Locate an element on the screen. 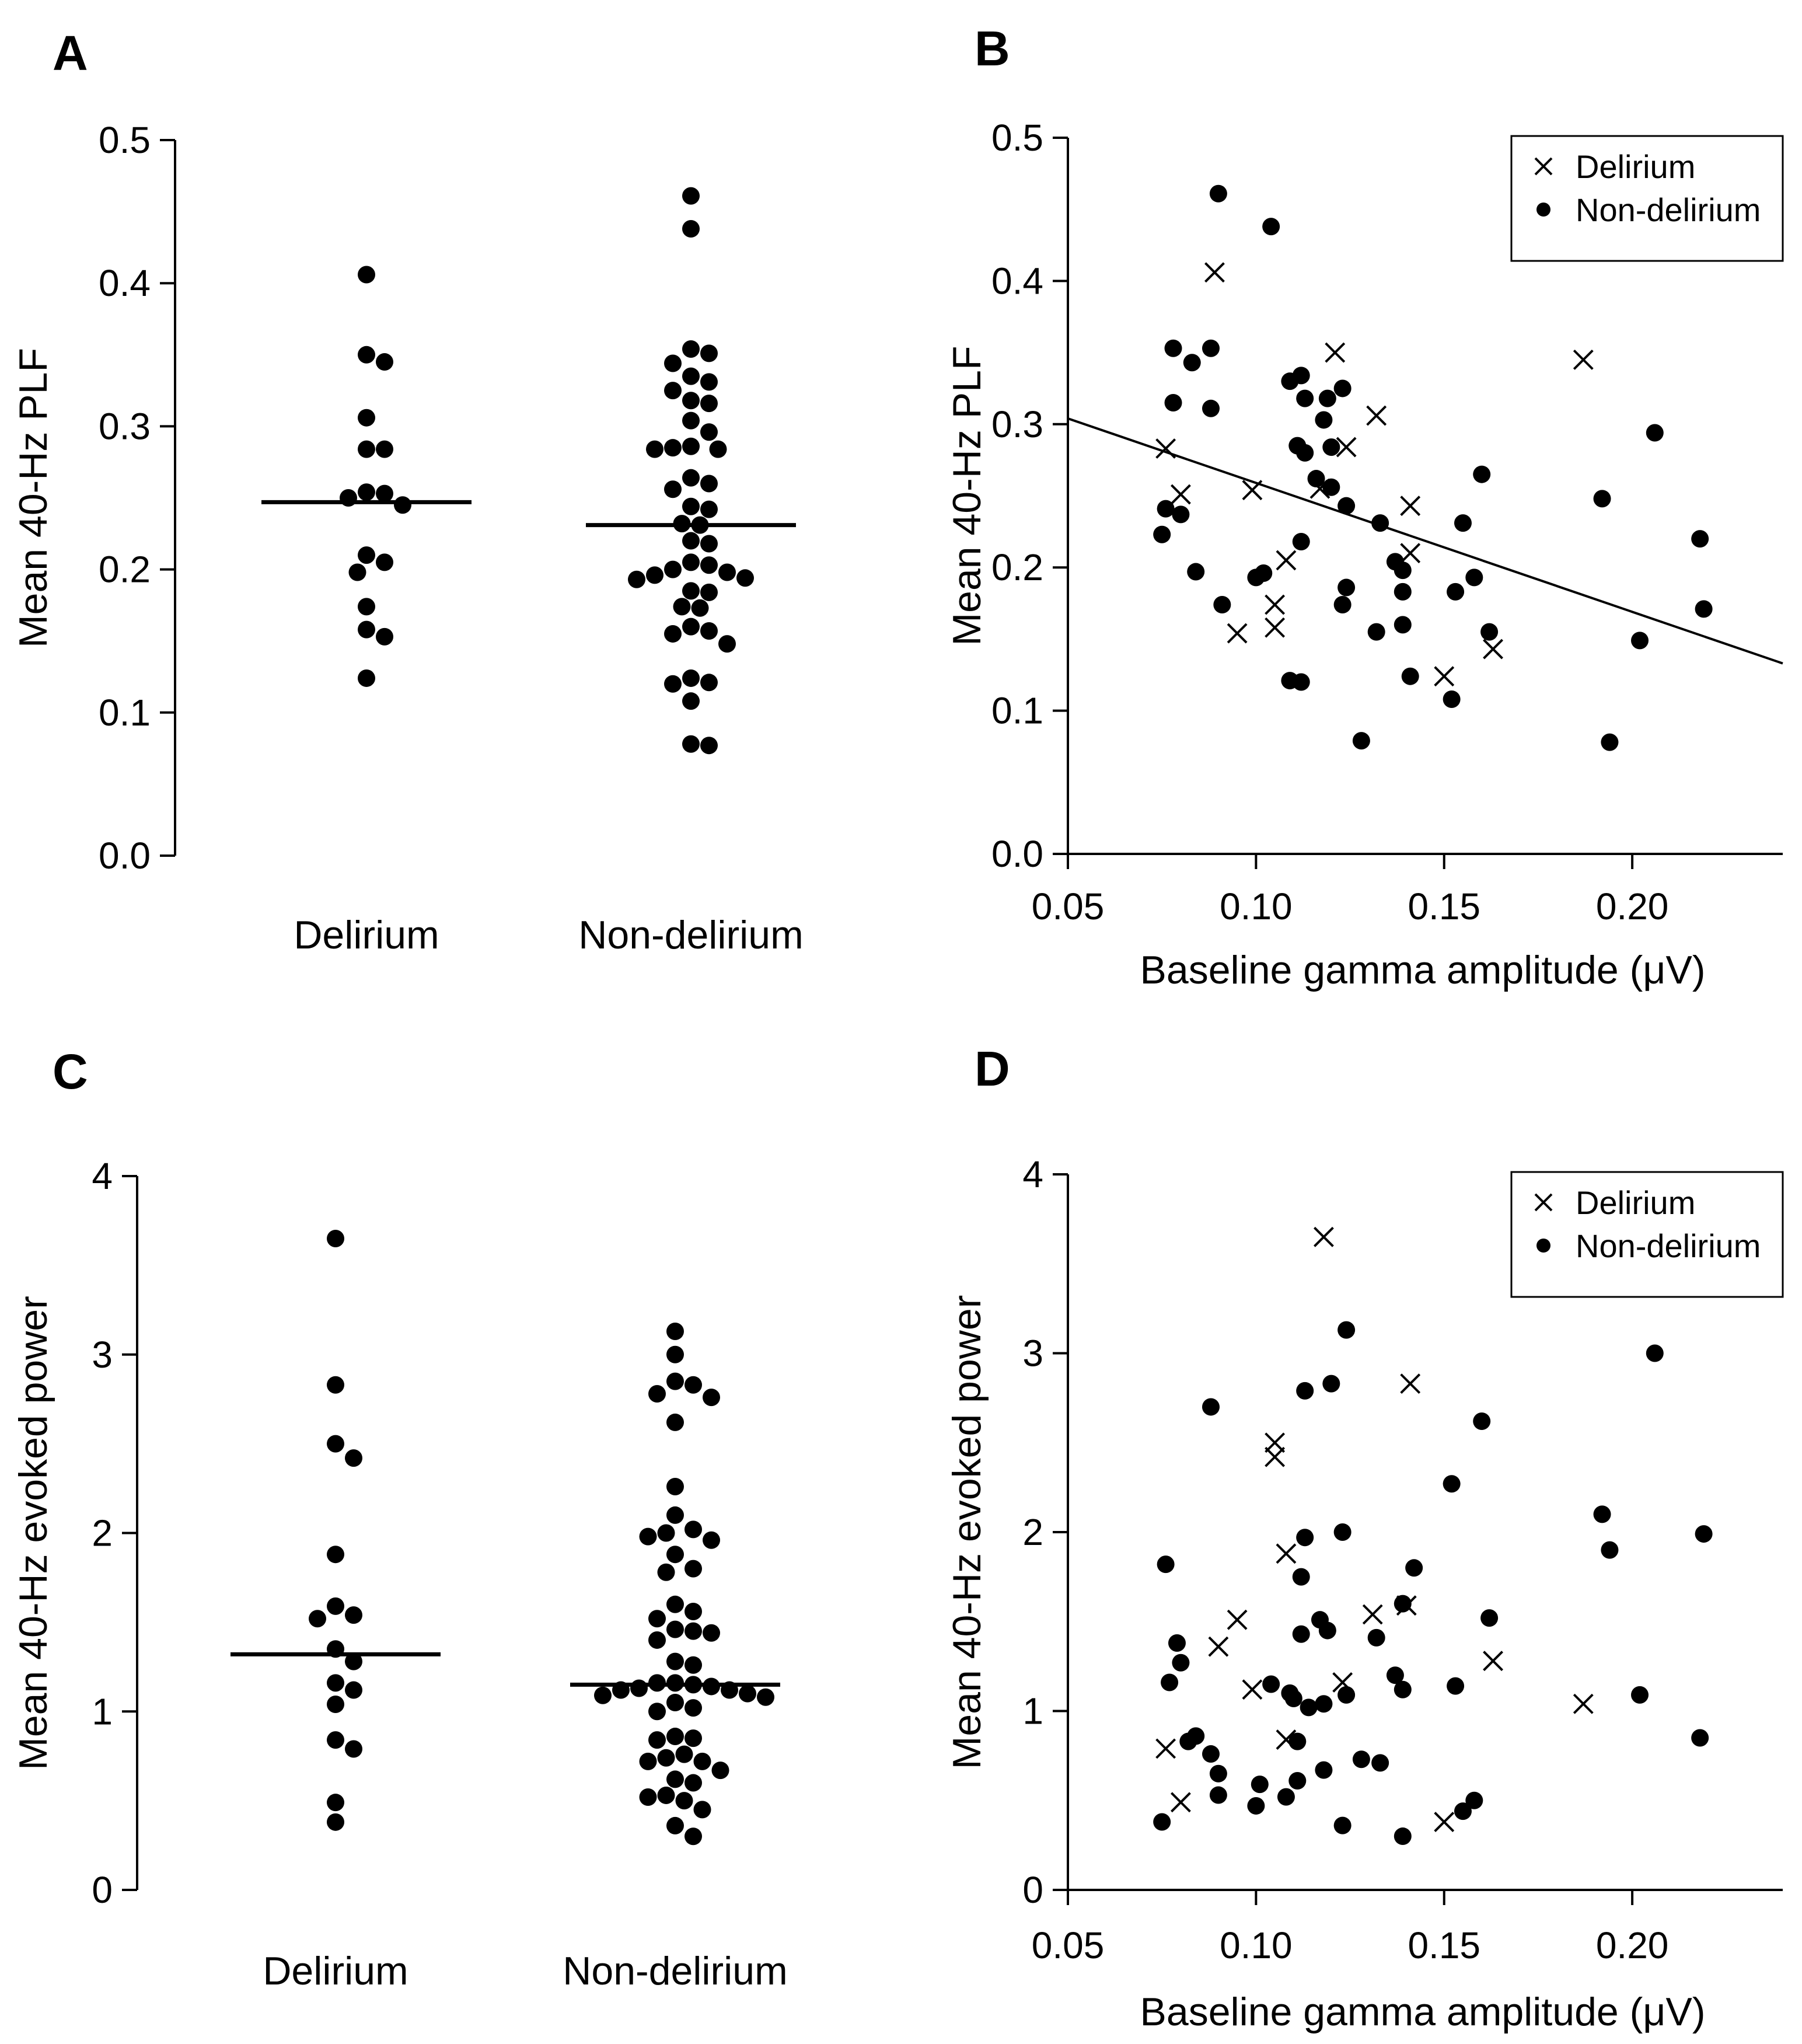 Image resolution: width=1802 pixels, height=2044 pixels. y-tick-label: 4 is located at coordinates (102, 1176).